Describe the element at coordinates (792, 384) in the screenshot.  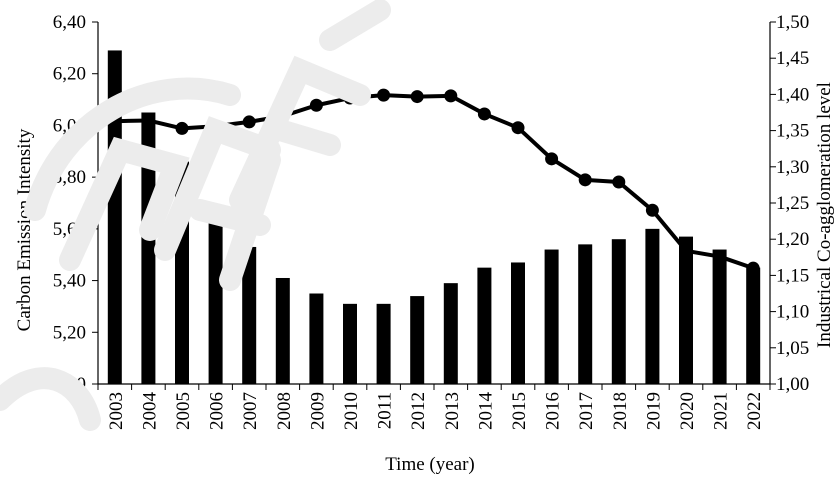
I see `y2-tick-label: 1,00` at that location.